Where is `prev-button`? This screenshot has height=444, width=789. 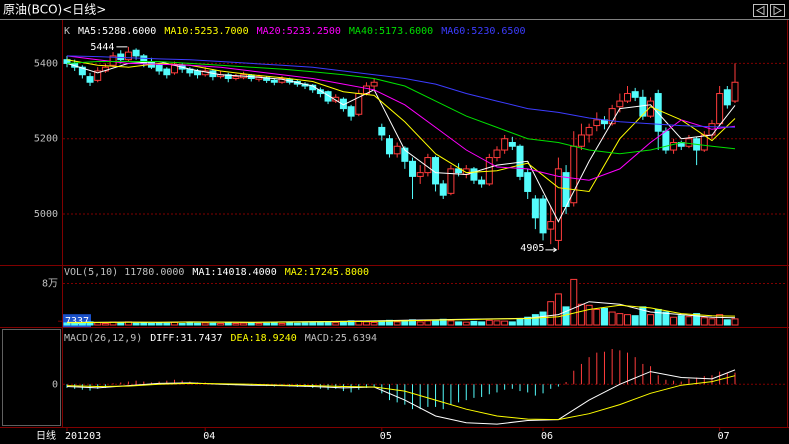
prev-button is located at coordinates (760, 10).